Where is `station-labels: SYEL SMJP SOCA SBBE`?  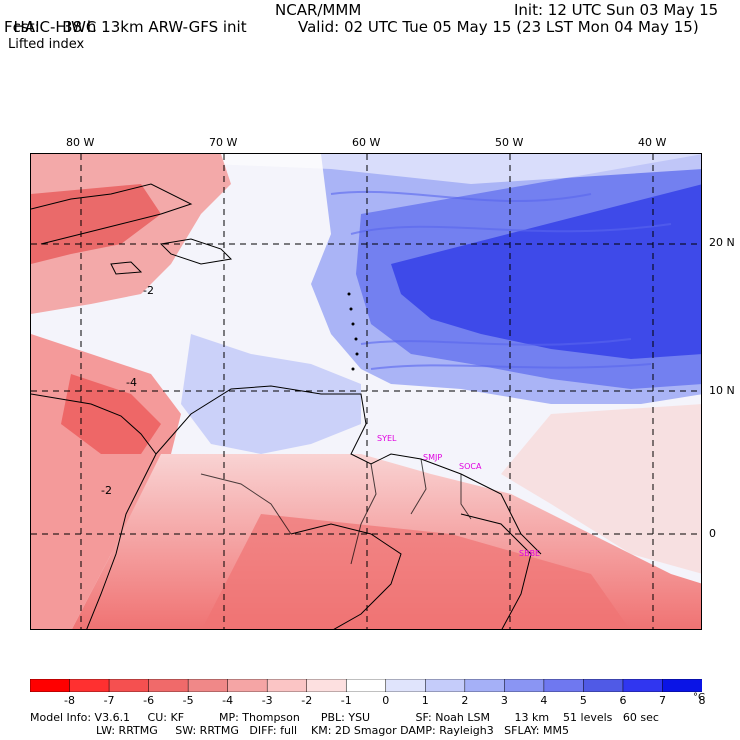
station-labels: SYEL SMJP SOCA SBBE is located at coordinates (458, 496).